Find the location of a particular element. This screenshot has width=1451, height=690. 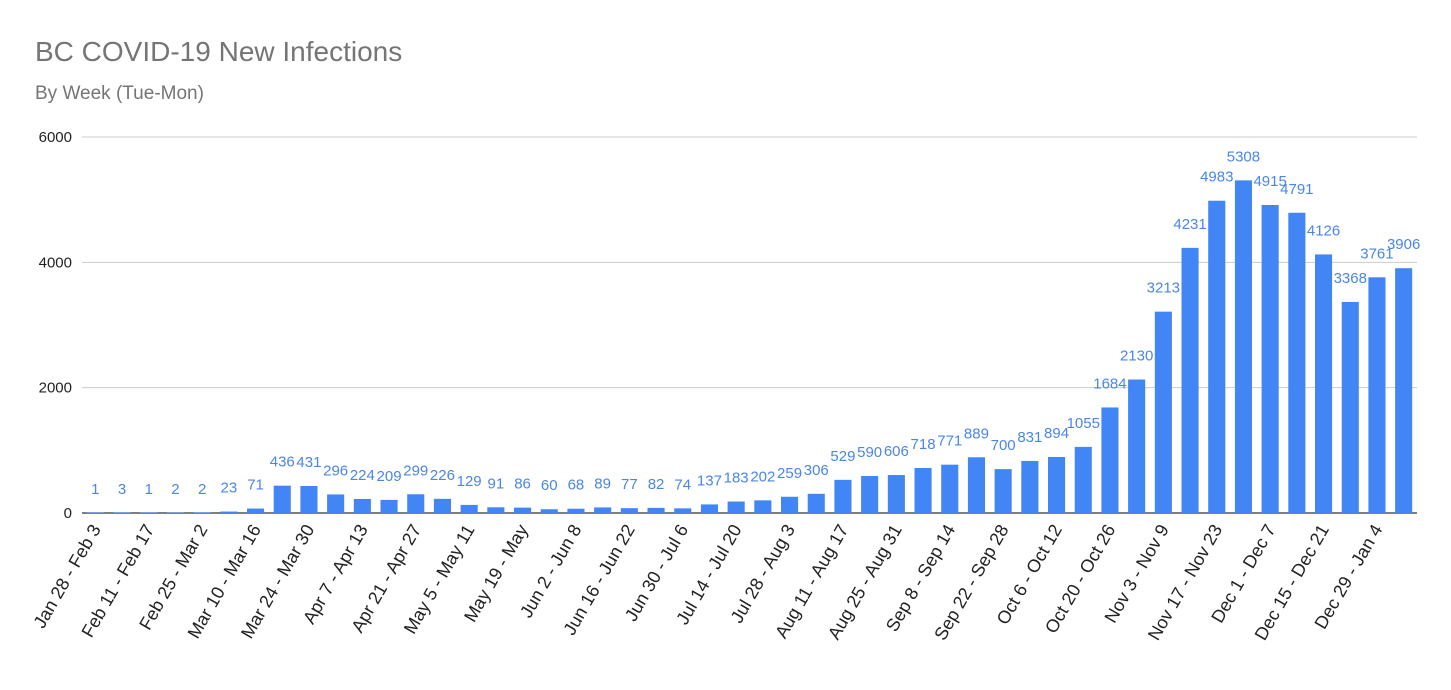

data-label: 77 is located at coordinates (629, 484).